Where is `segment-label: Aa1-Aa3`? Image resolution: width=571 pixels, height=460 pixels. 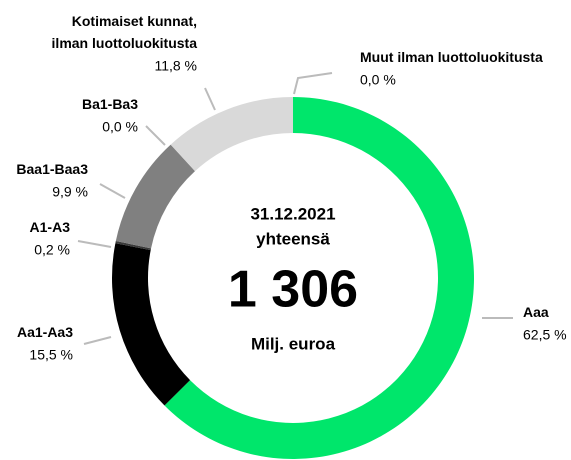 segment-label: Aa1-Aa3 is located at coordinates (45, 332).